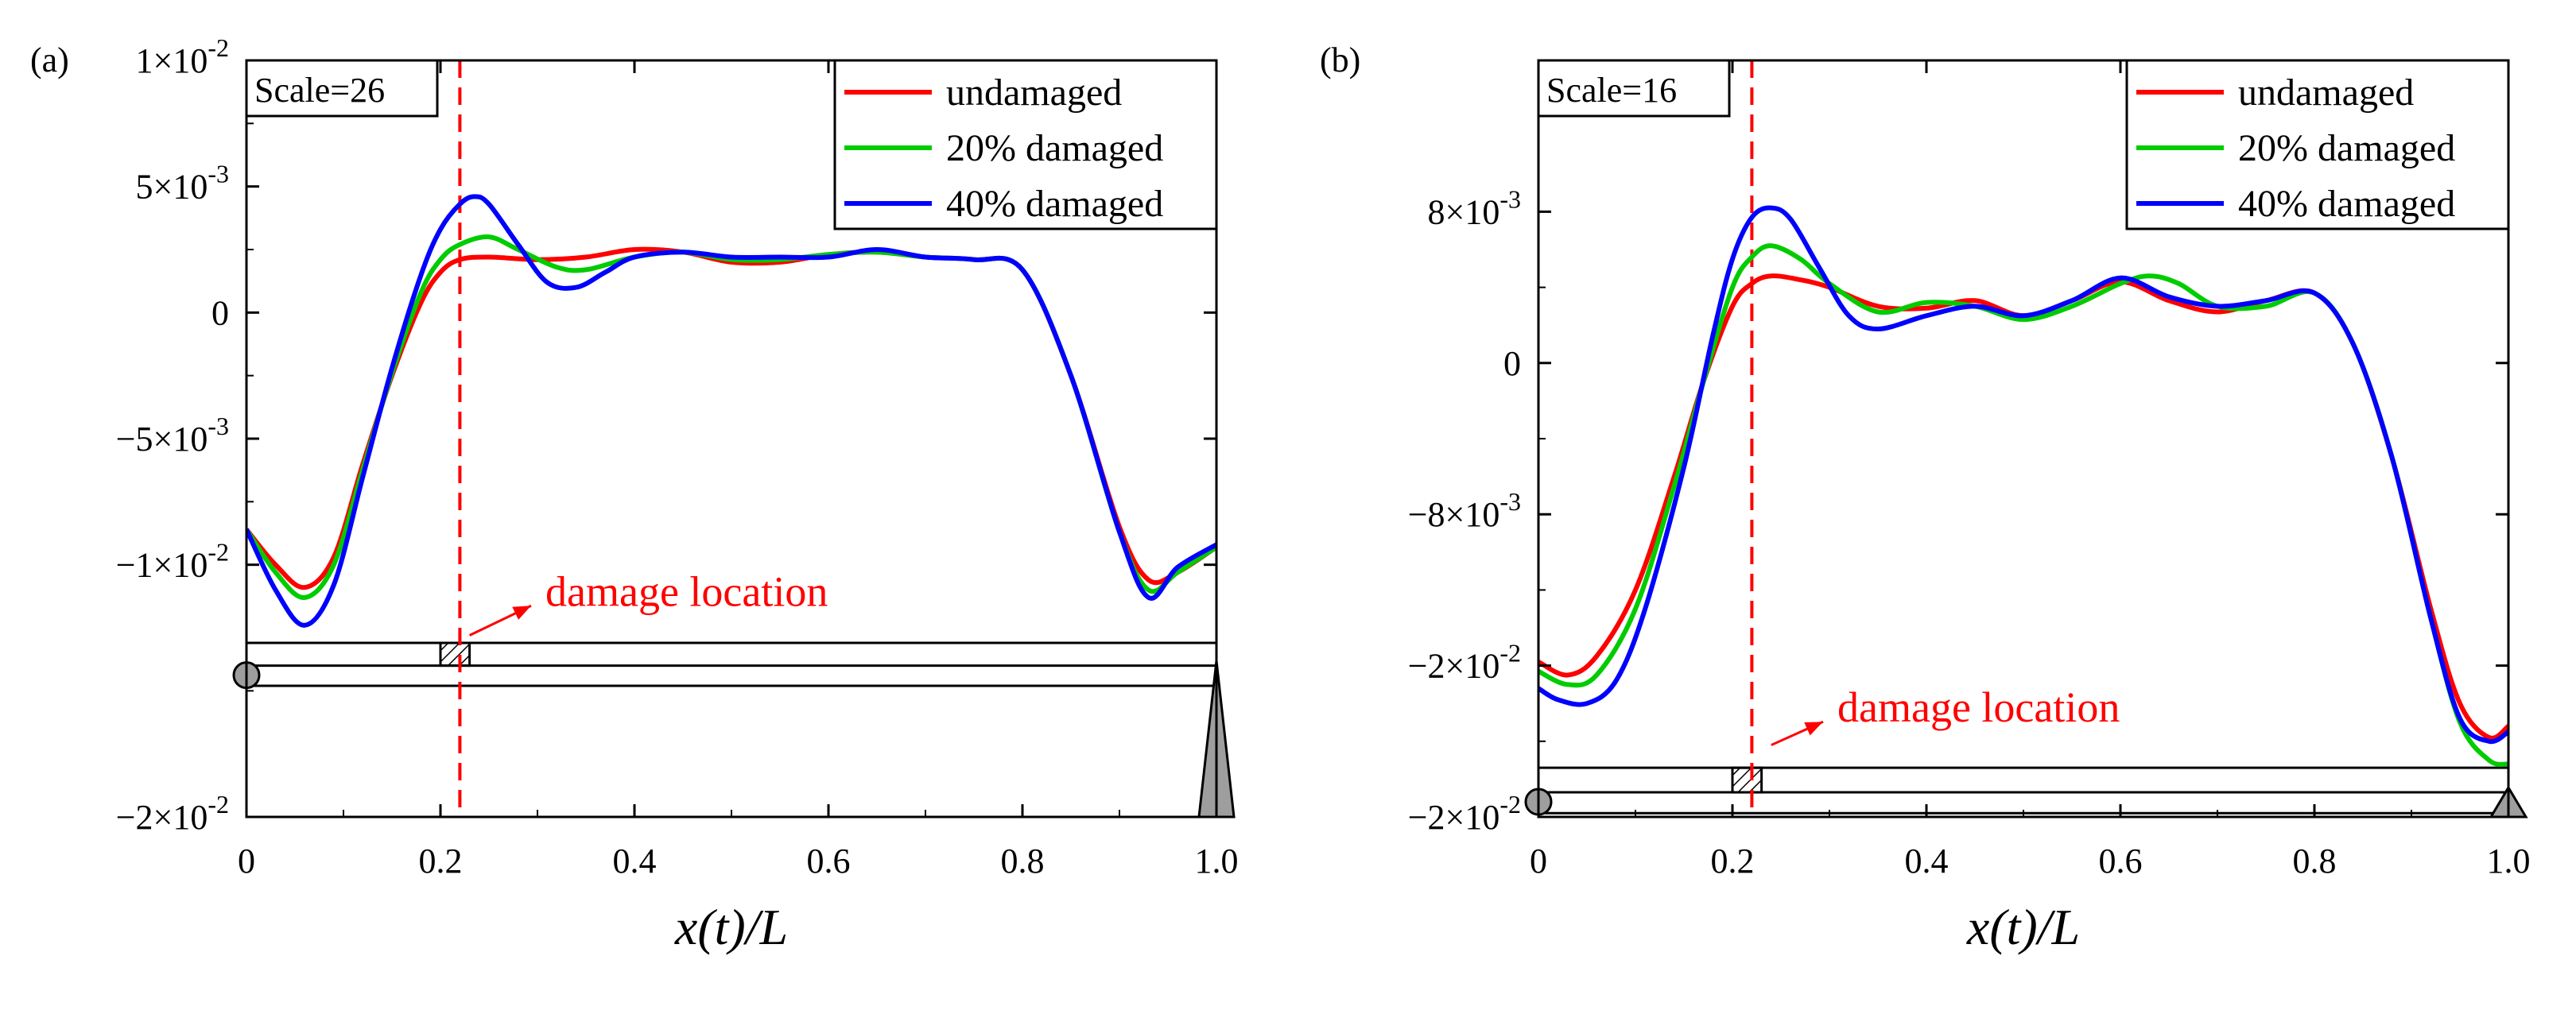  I want to click on scale-label: Scale=26, so click(320, 90).